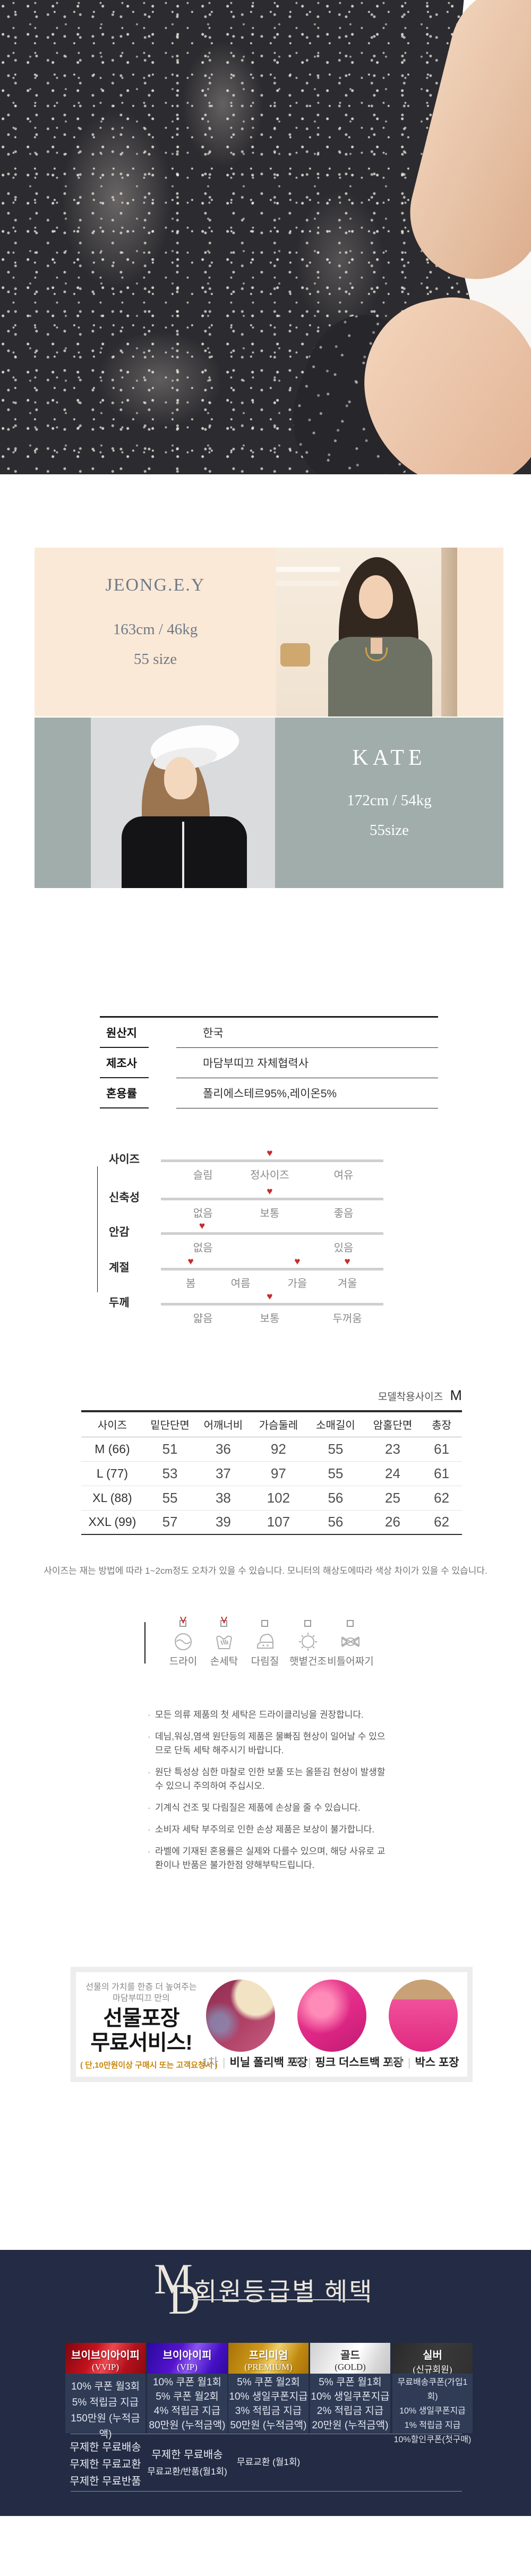 The image size is (531, 2576). I want to click on jacket-zipper, so click(183, 855).